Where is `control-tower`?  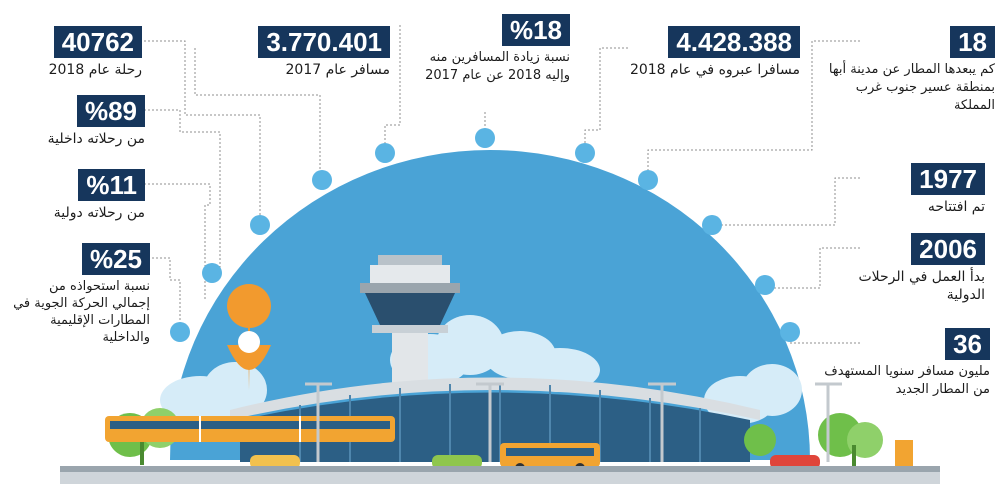
control-tower is located at coordinates (410, 321).